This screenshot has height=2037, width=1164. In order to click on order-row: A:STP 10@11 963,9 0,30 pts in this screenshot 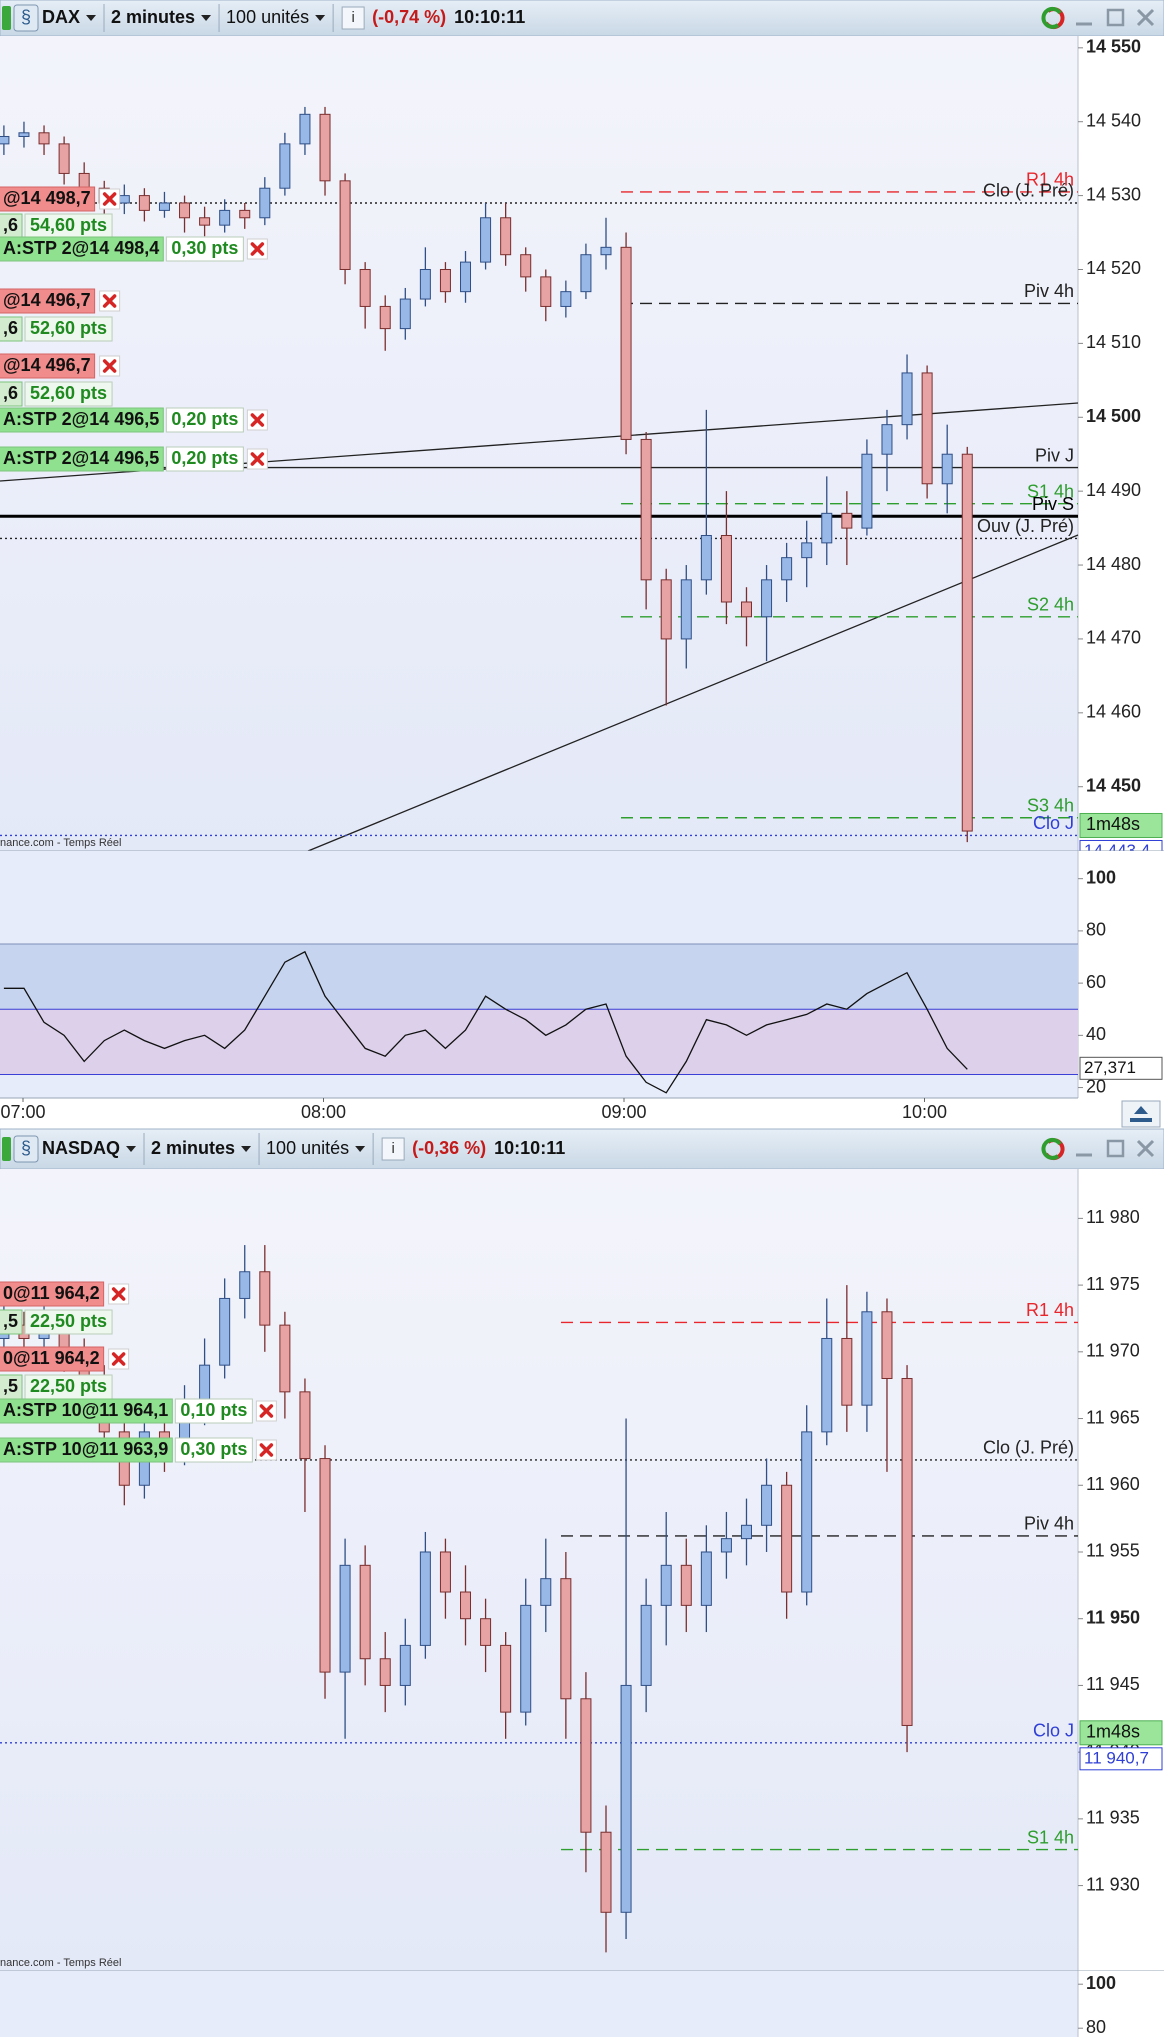, I will do `click(138, 1450)`.